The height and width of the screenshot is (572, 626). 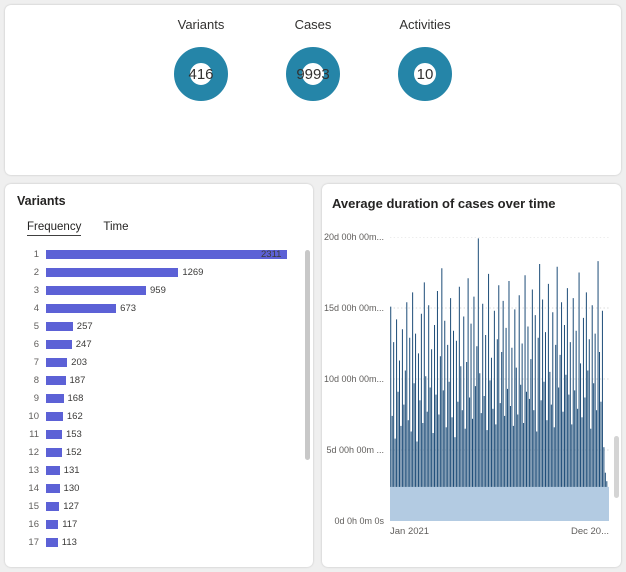 I want to click on variant-value-label: 130, so click(x=71, y=488).